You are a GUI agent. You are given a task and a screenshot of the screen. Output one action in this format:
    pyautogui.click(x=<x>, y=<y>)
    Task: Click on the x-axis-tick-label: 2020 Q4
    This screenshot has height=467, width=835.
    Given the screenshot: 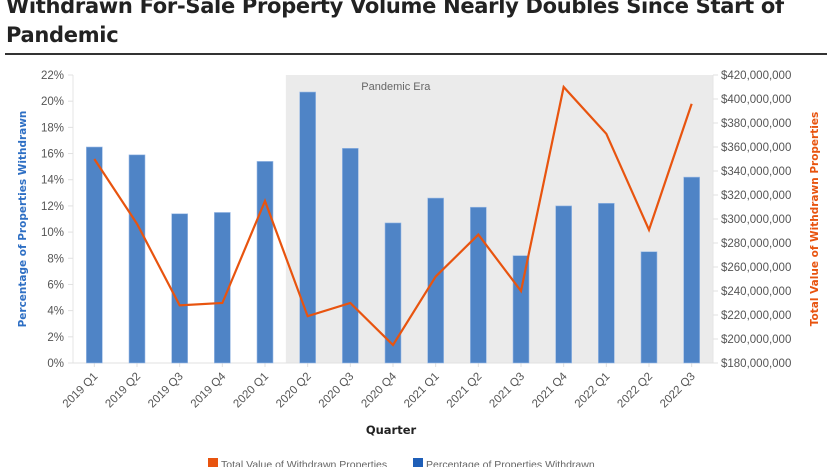 What is the action you would take?
    pyautogui.click(x=379, y=390)
    